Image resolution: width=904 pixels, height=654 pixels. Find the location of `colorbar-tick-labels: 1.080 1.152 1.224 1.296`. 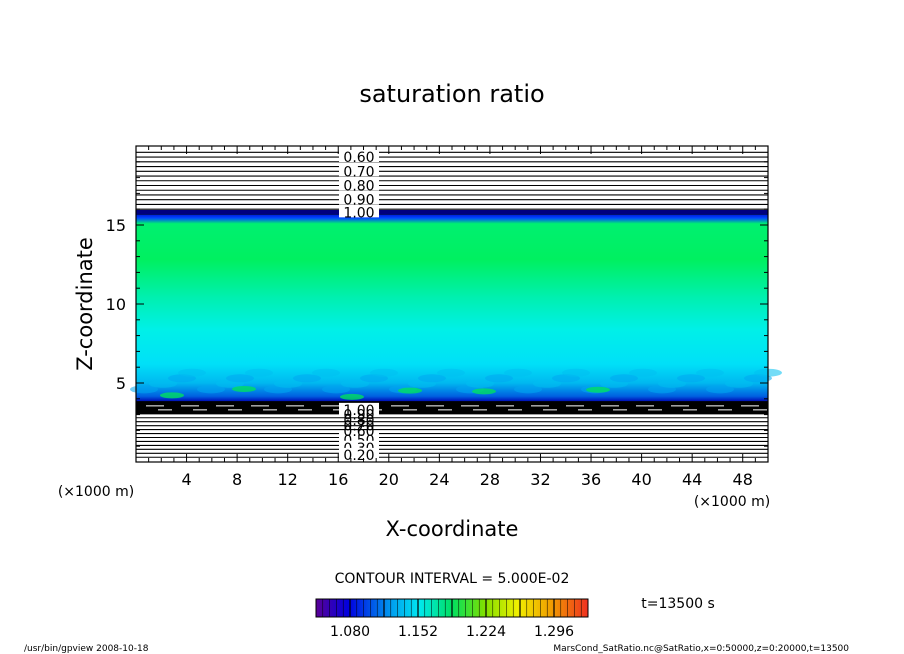

colorbar-tick-labels: 1.080 1.152 1.224 1.296 is located at coordinates (452, 632).